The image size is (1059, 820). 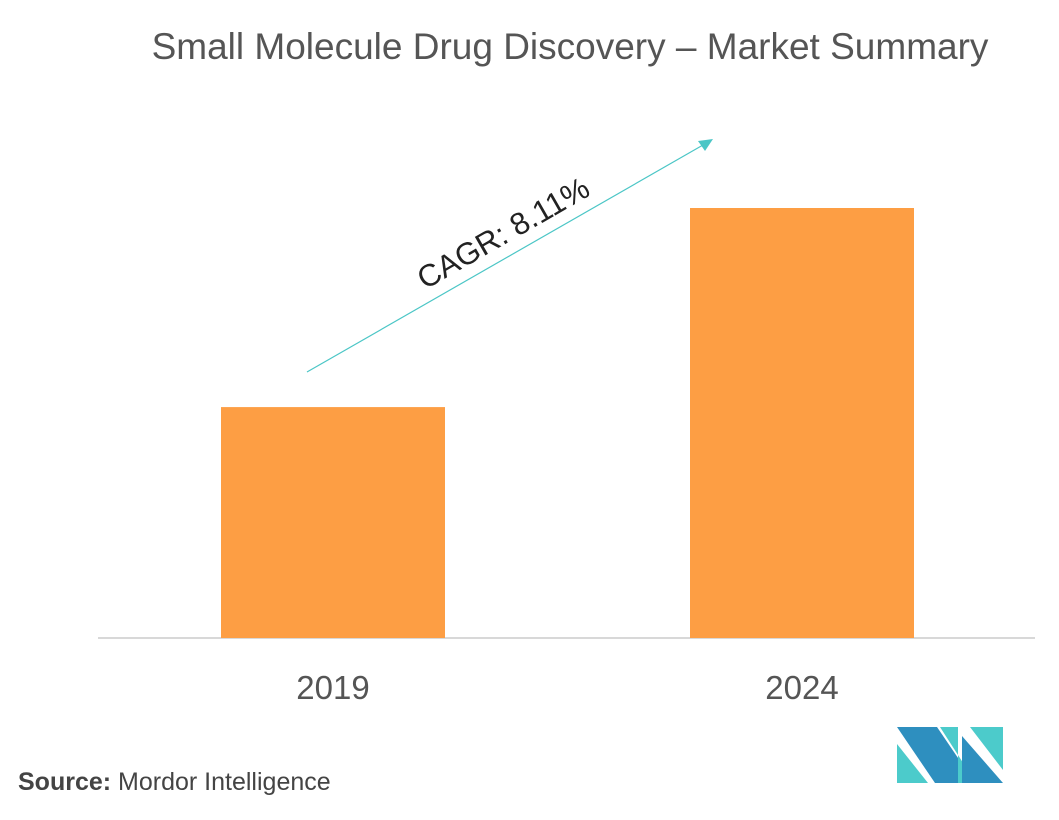 What do you see at coordinates (65, 782) in the screenshot?
I see `source-label: Source:` at bounding box center [65, 782].